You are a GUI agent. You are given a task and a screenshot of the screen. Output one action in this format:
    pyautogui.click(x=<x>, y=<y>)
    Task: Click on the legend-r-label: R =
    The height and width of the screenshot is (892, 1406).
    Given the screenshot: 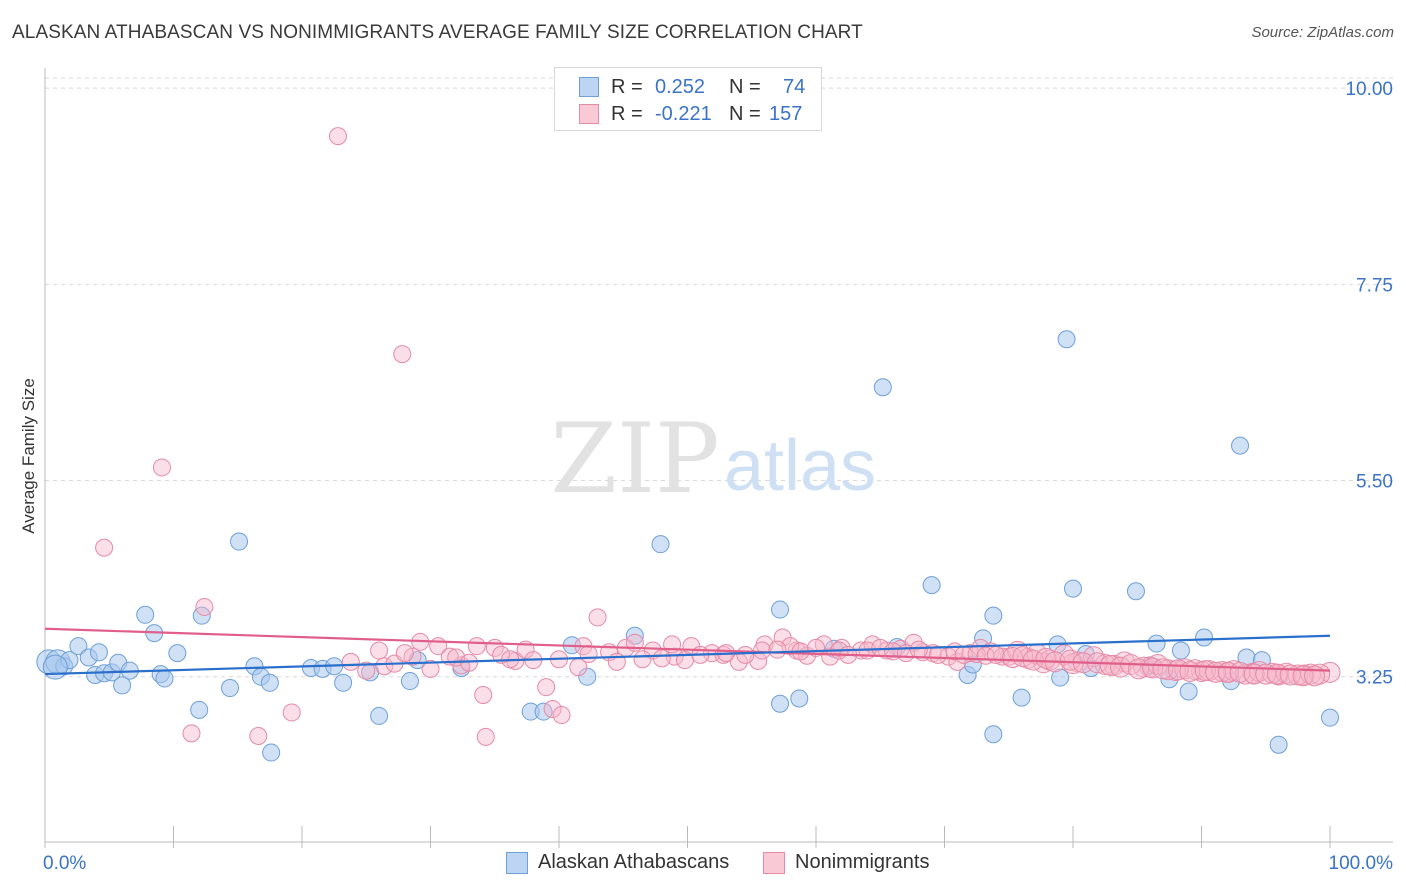 What is the action you would take?
    pyautogui.click(x=627, y=113)
    